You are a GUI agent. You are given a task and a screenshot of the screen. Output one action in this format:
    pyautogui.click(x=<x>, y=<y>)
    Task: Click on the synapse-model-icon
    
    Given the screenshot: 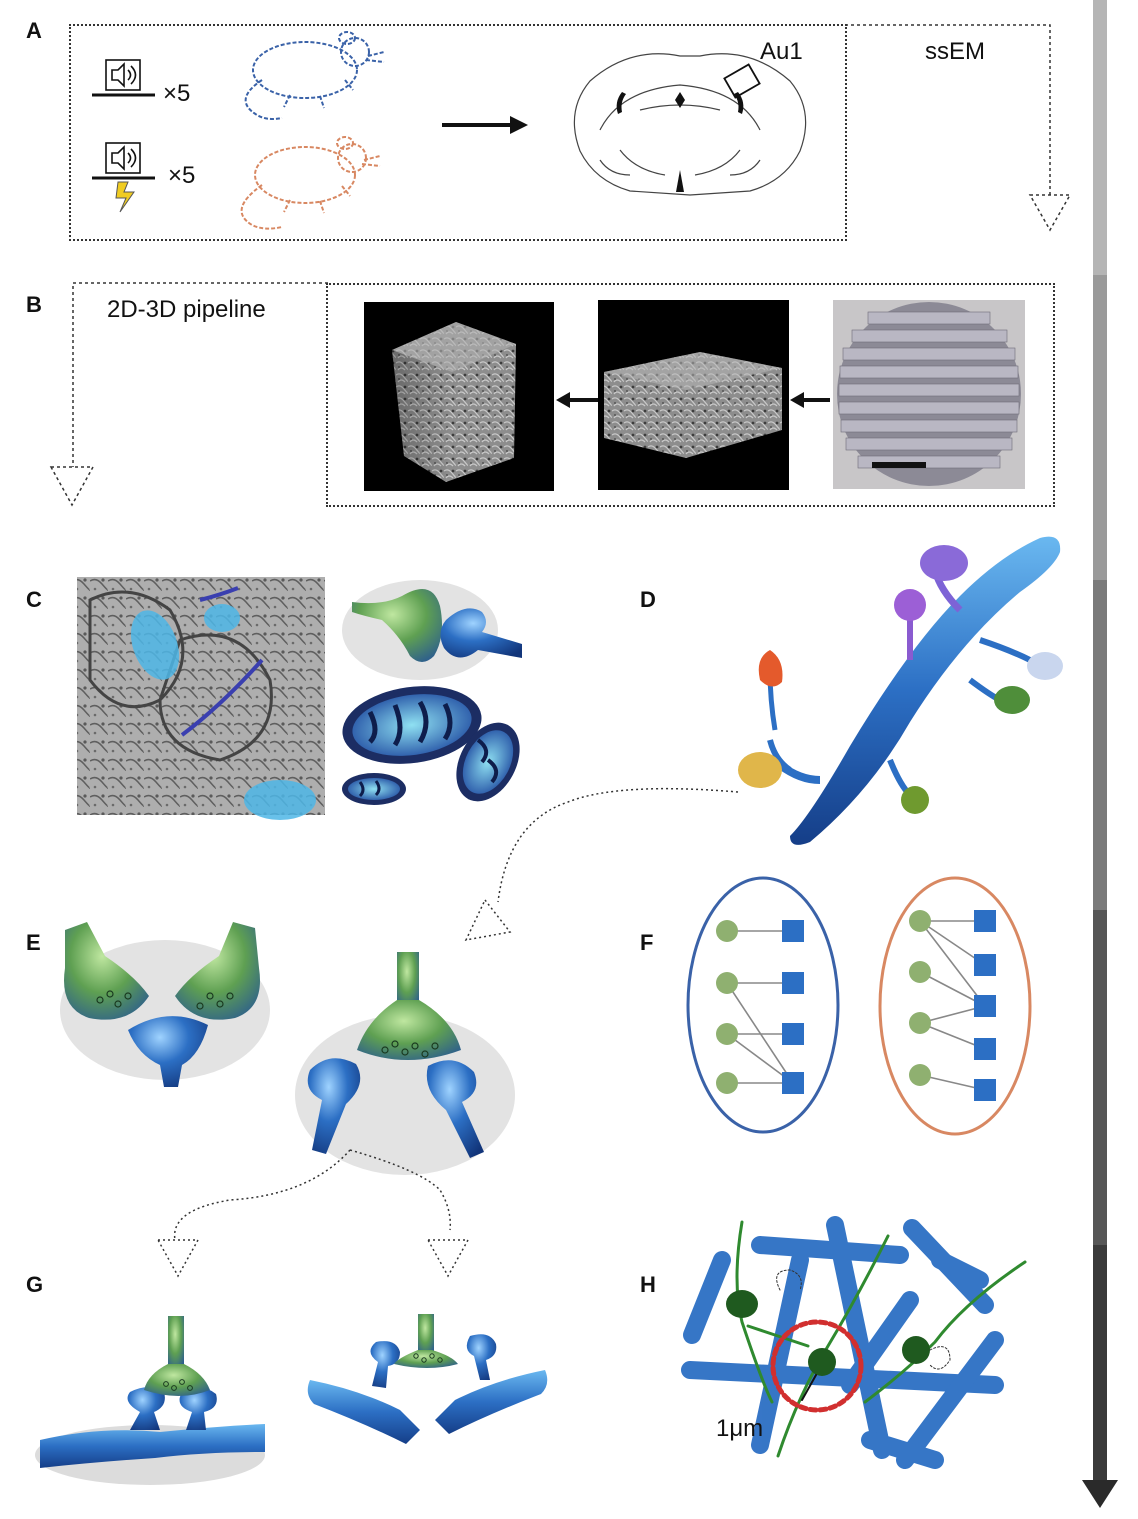 What is the action you would take?
    pyautogui.click(x=432, y=630)
    